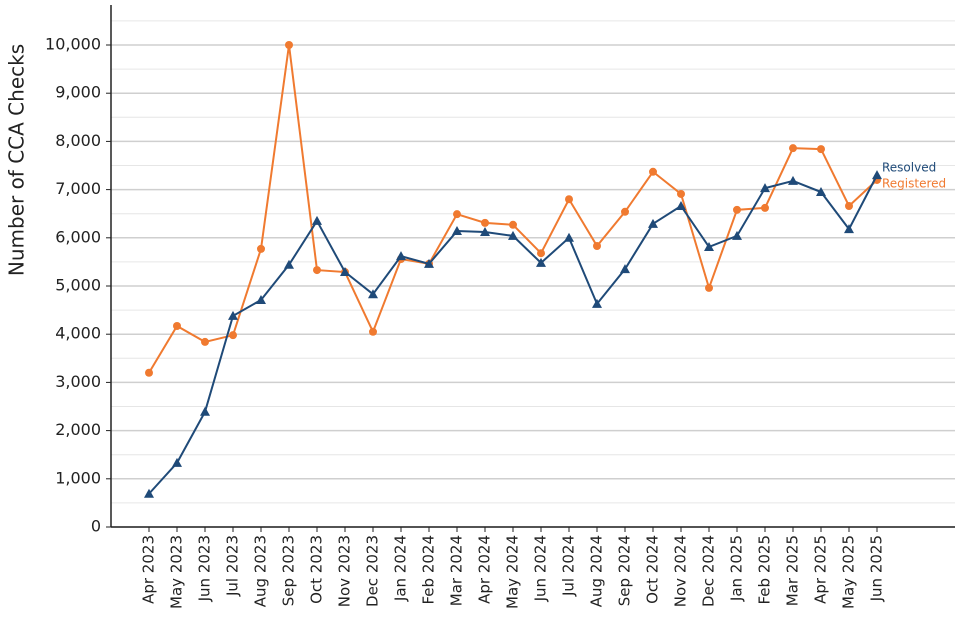 The image size is (960, 640). What do you see at coordinates (909, 168) in the screenshot?
I see `series-end-label: Resolved` at bounding box center [909, 168].